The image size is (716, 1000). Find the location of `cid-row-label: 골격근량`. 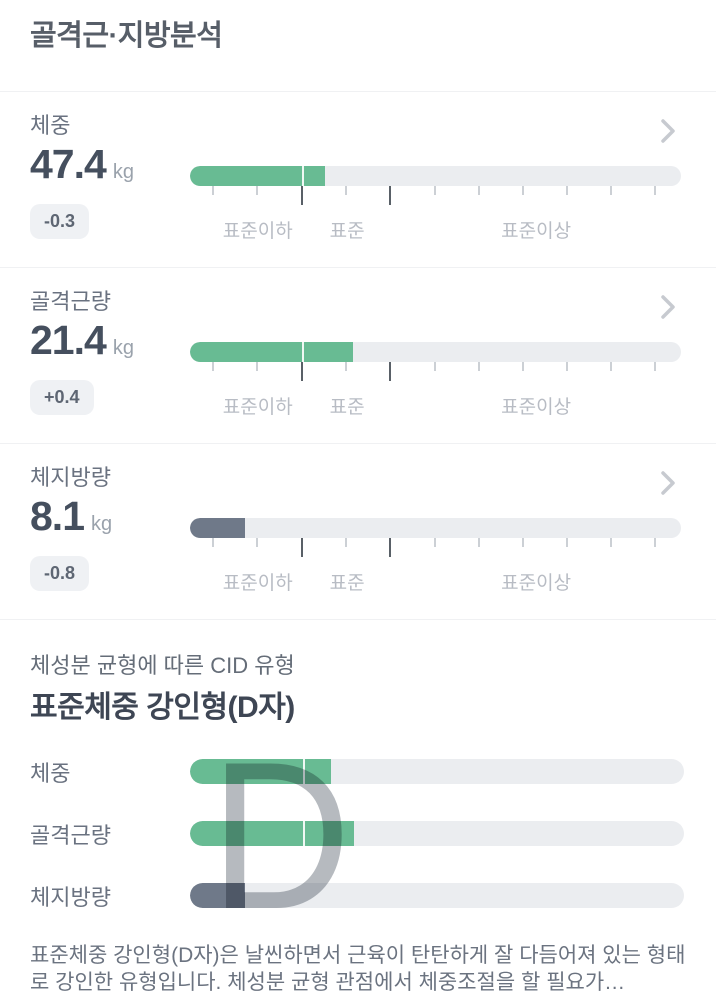

cid-row-label: 골격근량 is located at coordinates (70, 835).